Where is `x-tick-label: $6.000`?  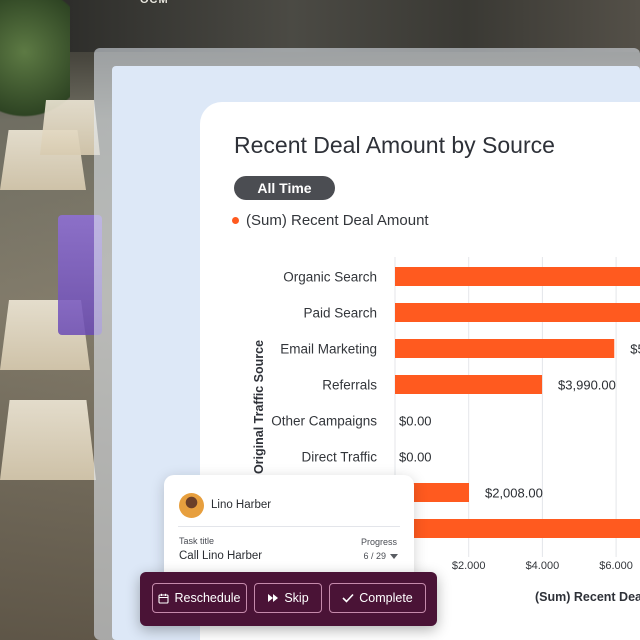 x-tick-label: $6.000 is located at coordinates (616, 566).